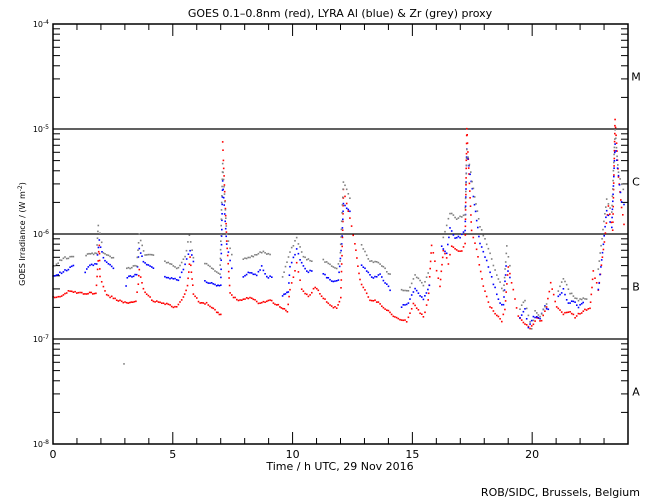  Describe the element at coordinates (532, 454) in the screenshot. I see `x-tick-label: 20` at that location.